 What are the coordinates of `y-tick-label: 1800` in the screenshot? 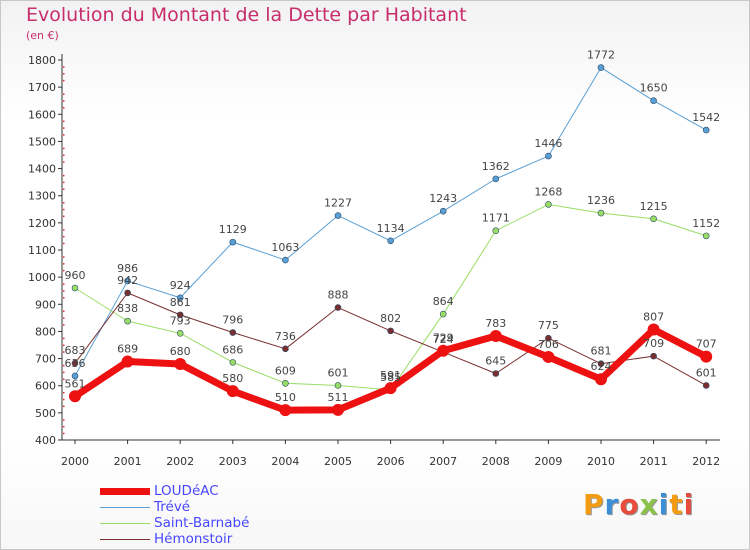 It's located at (42, 60).